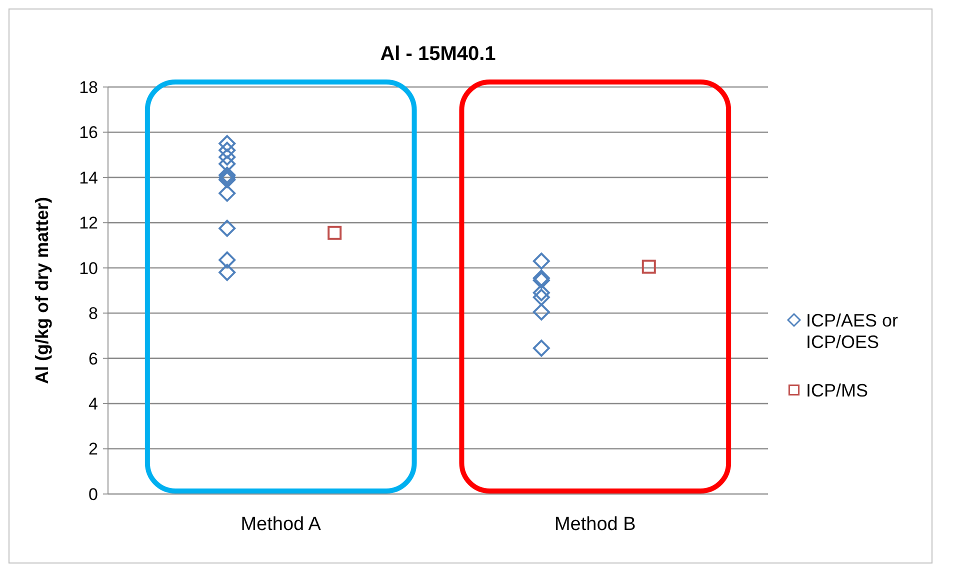 This screenshot has width=955, height=576. What do you see at coordinates (88, 132) in the screenshot?
I see `y-tick-label: 16` at bounding box center [88, 132].